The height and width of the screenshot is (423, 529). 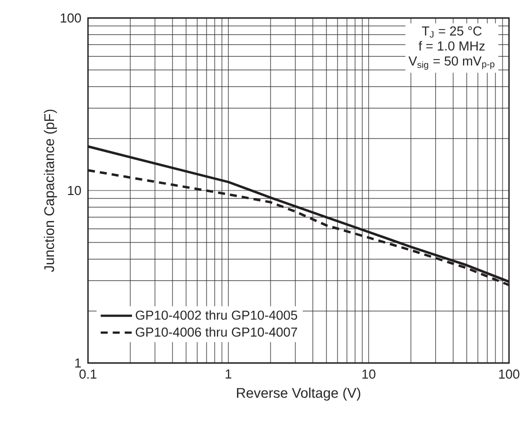 I want to click on annotation: V$_{sig}$ = 50 mV$_{p-p}$, so click(x=451, y=63).